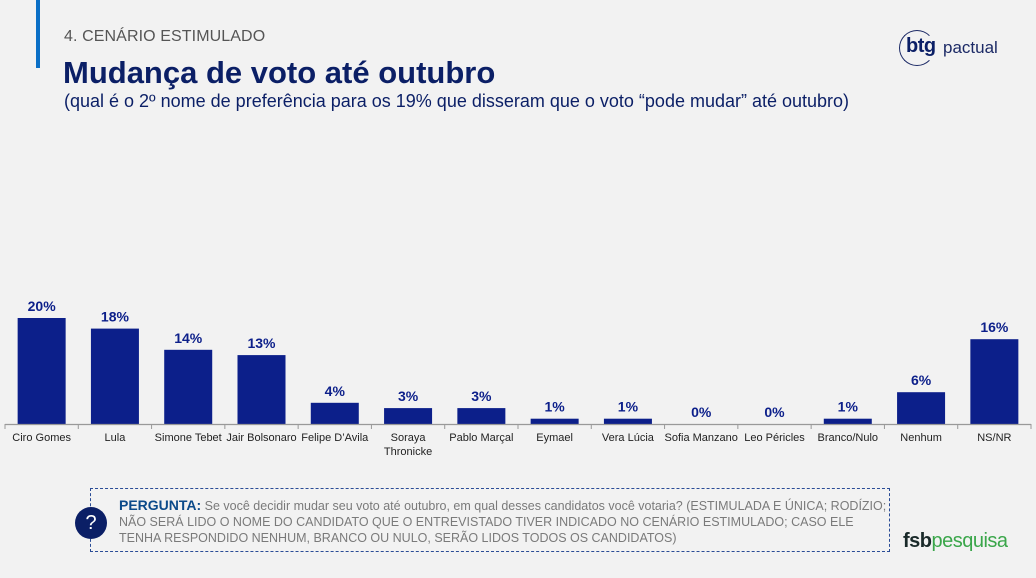 This screenshot has height=578, width=1036. Describe the element at coordinates (335, 438) in the screenshot. I see `tick-label: Felipe D’Avila` at that location.